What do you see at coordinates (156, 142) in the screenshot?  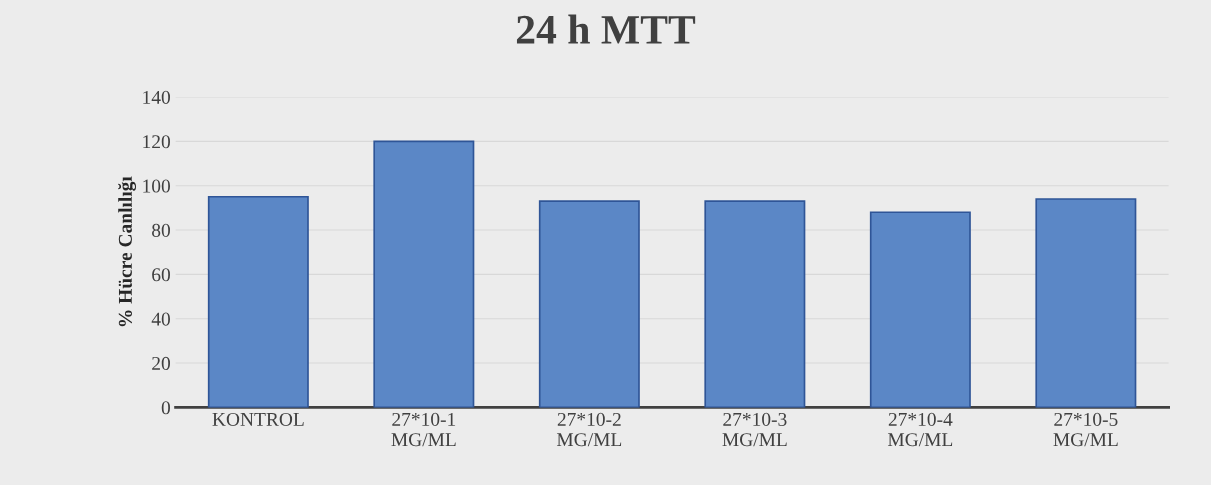 I see `y-tick-label: 120` at bounding box center [156, 142].